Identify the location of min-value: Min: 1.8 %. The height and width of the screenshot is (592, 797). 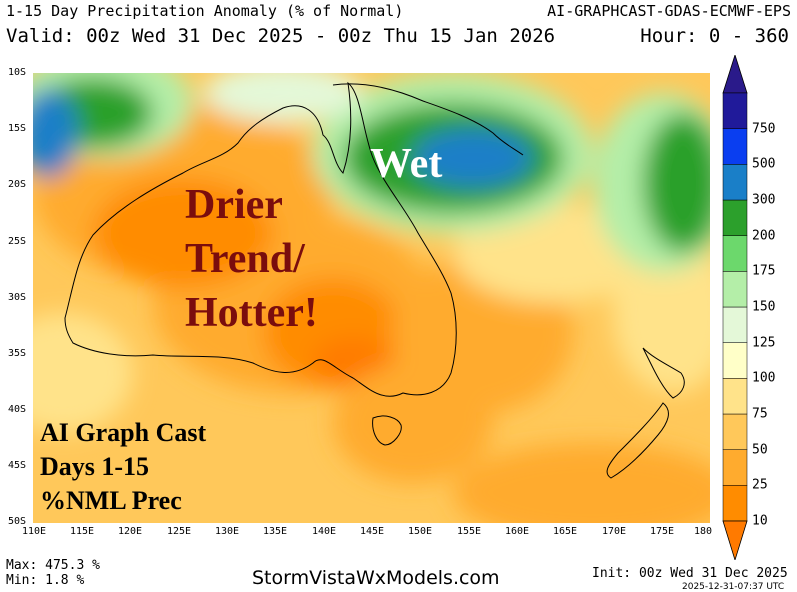
(45, 580).